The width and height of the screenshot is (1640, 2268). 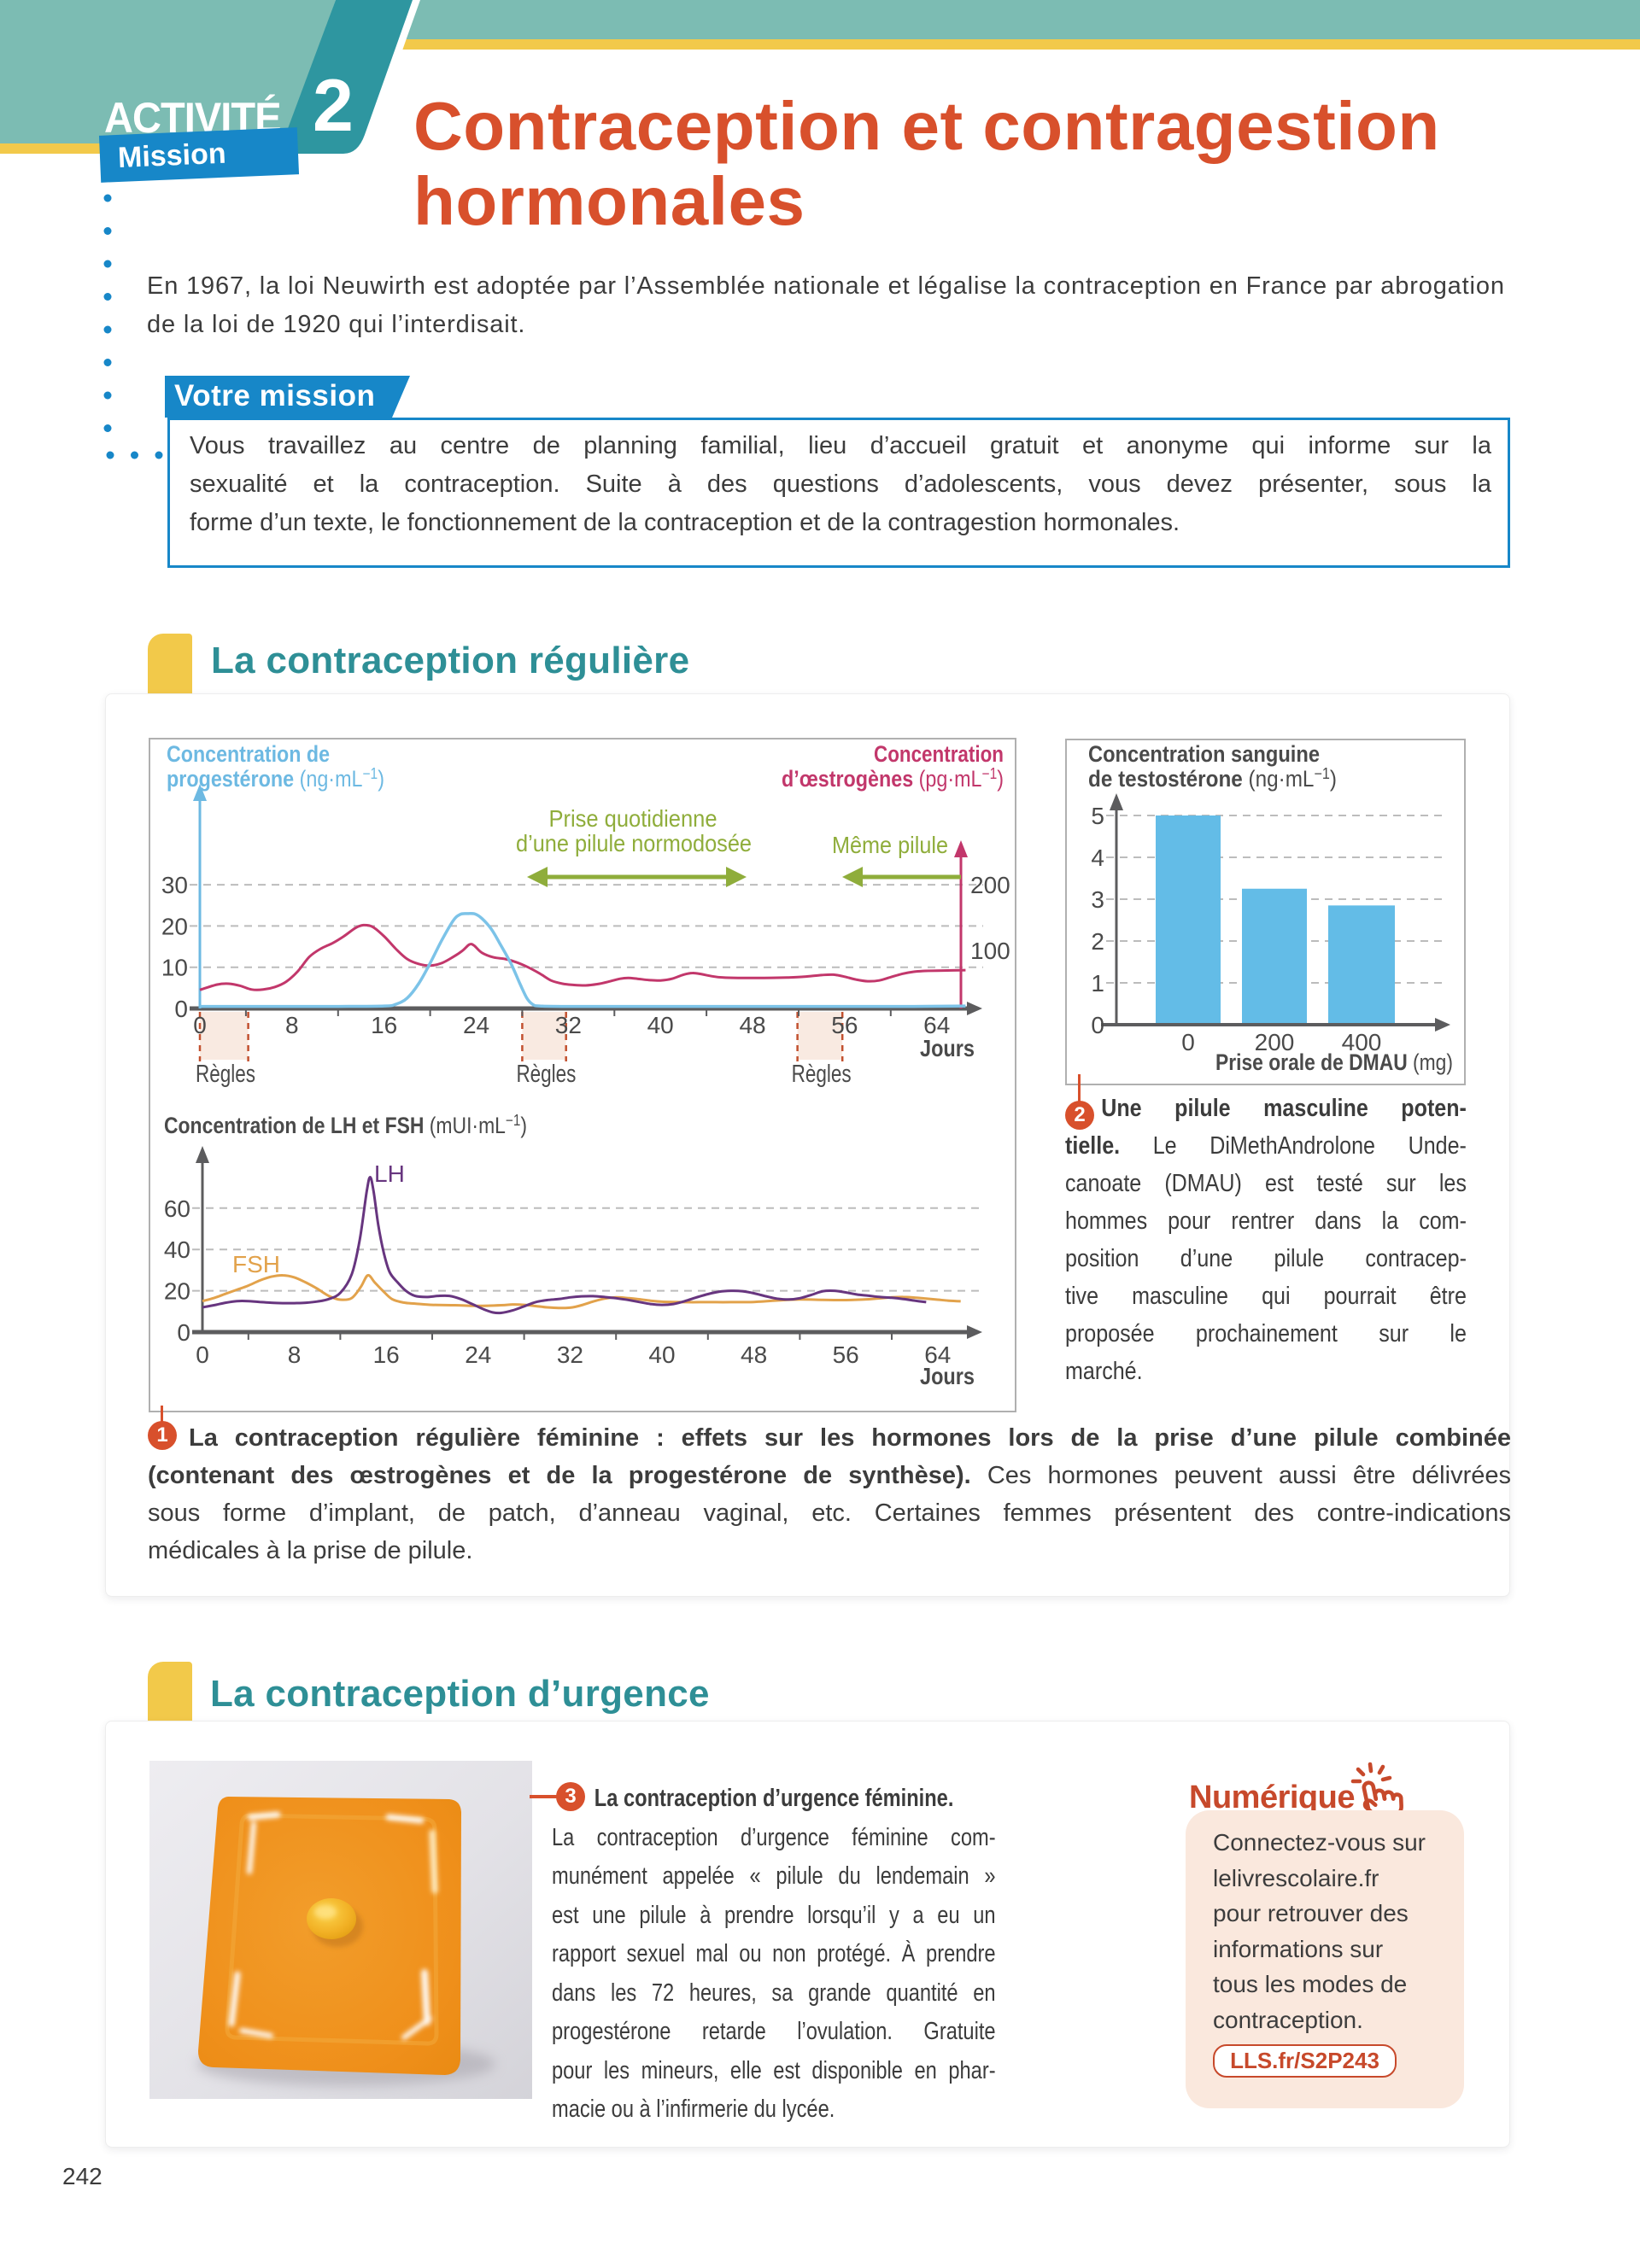 I want to click on svg-text: 100, so click(x=990, y=951).